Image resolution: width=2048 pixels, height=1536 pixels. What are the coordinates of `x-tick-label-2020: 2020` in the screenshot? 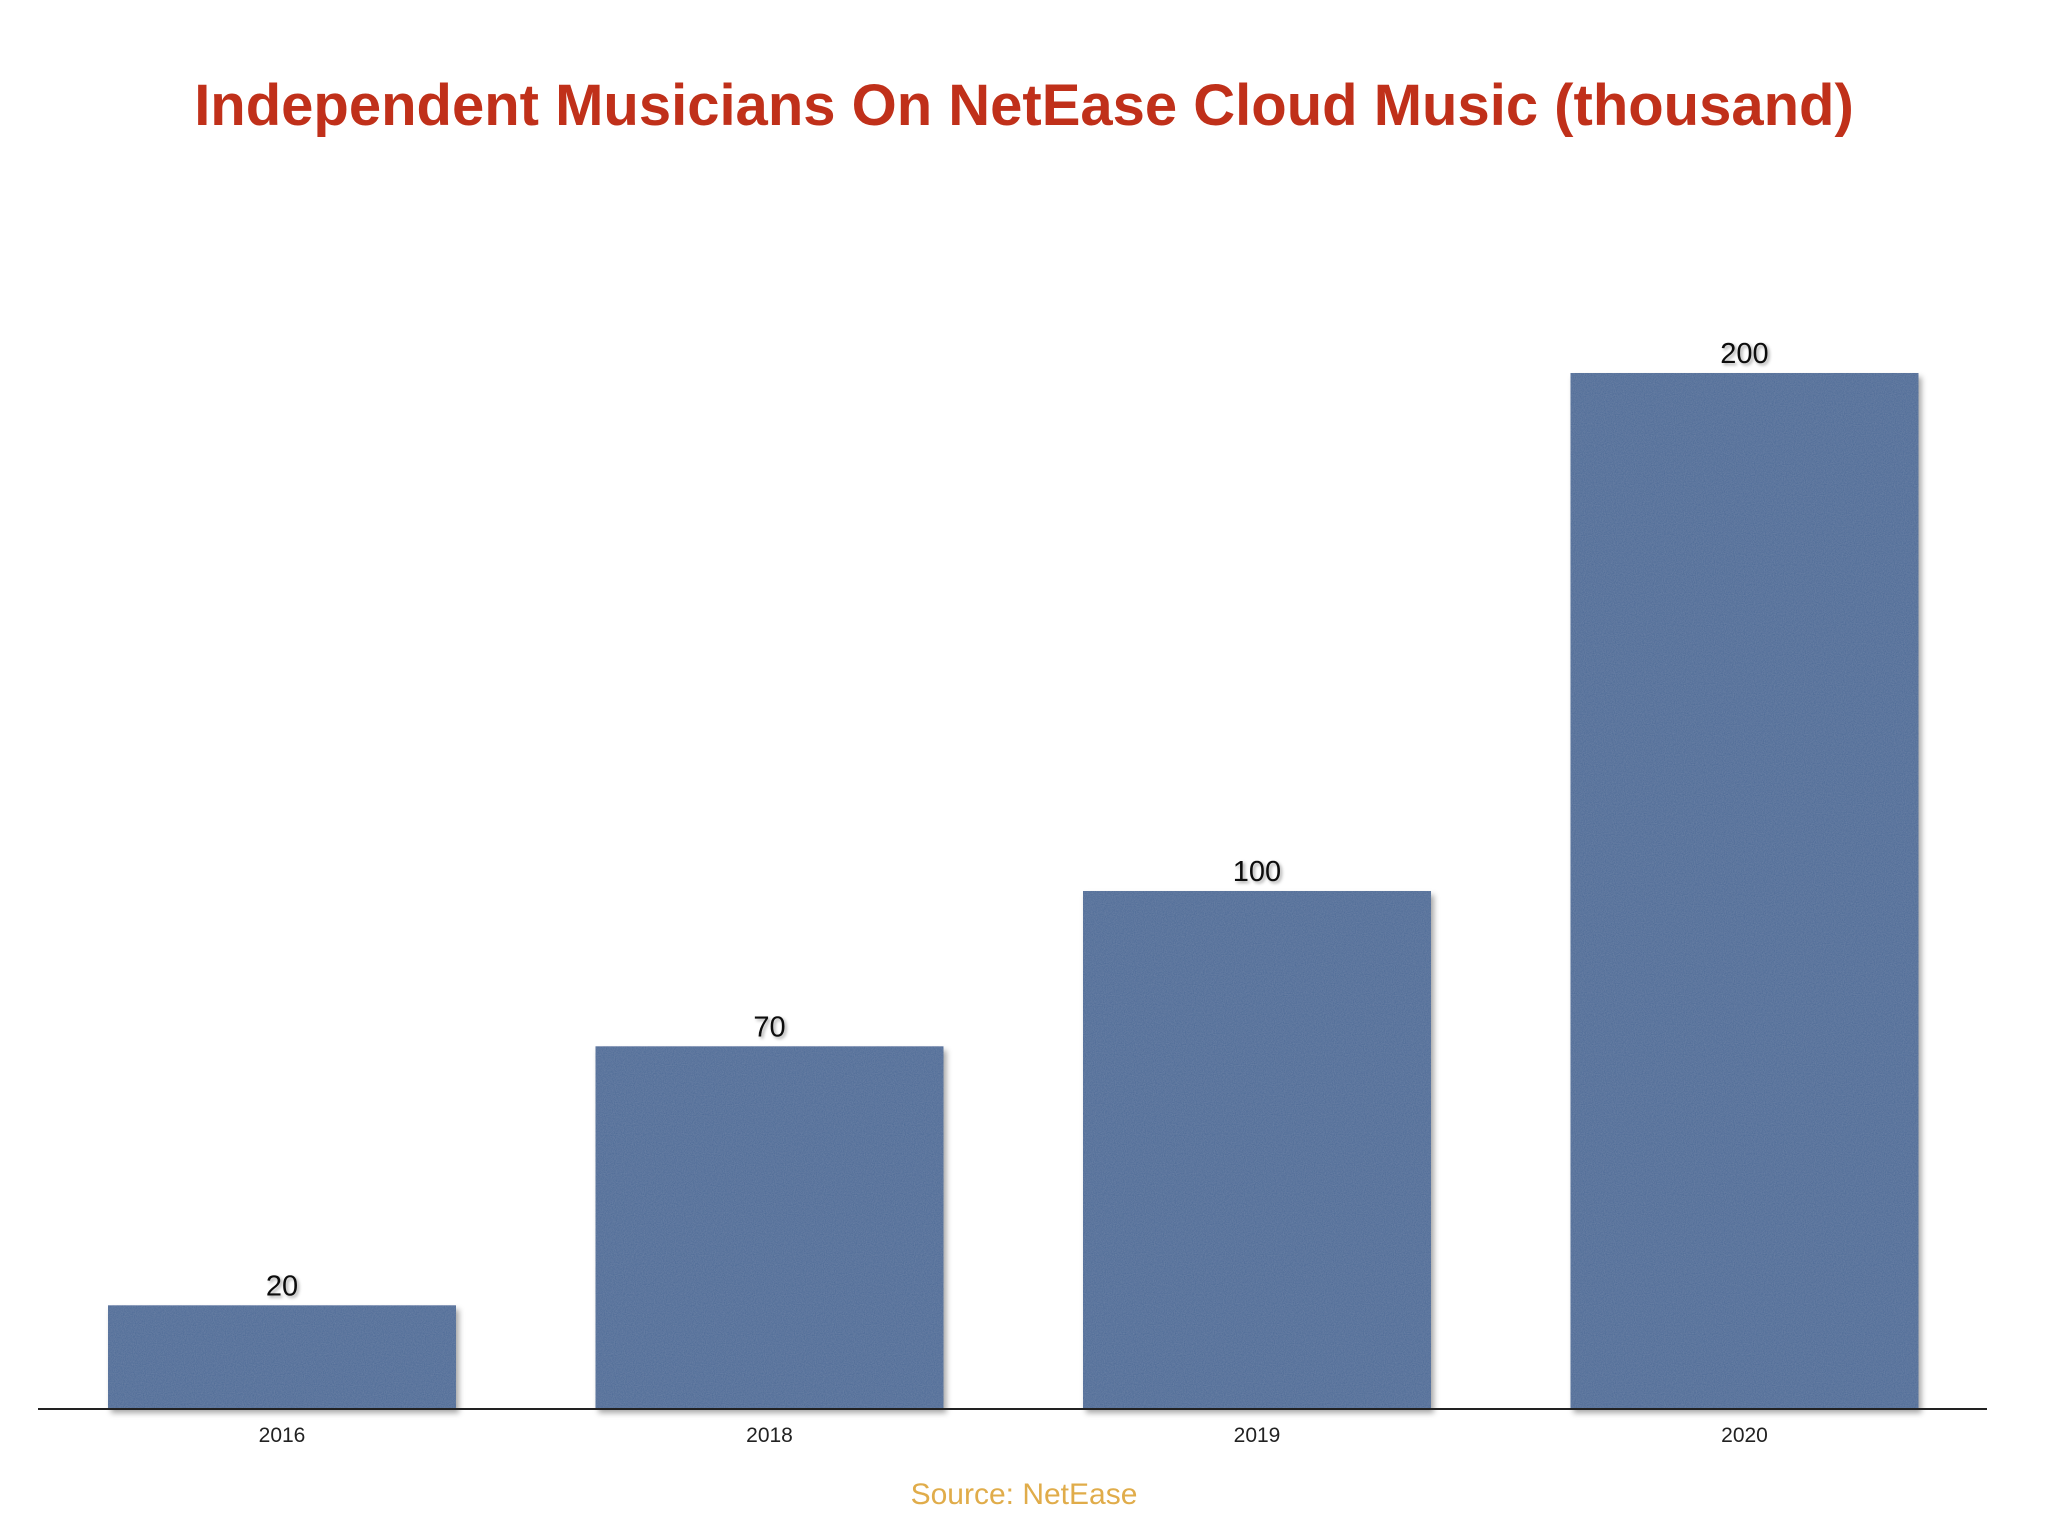 It's located at (1744, 1435).